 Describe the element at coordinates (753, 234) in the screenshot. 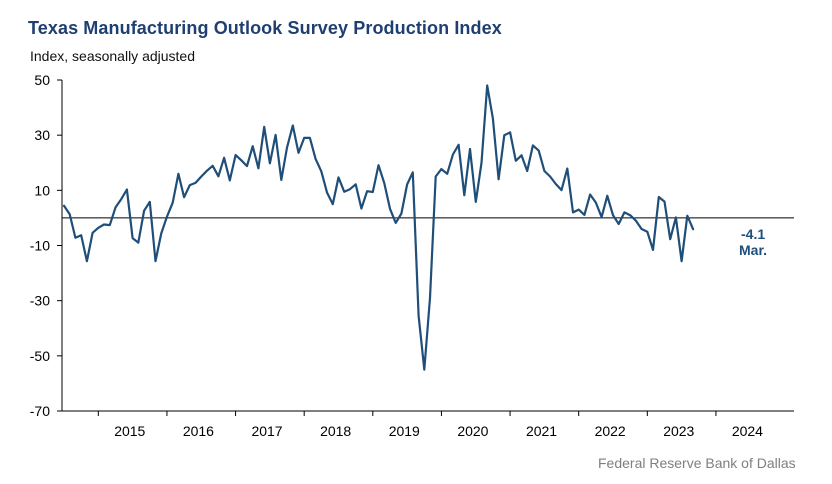

I see `annotation-value: -4.1` at that location.